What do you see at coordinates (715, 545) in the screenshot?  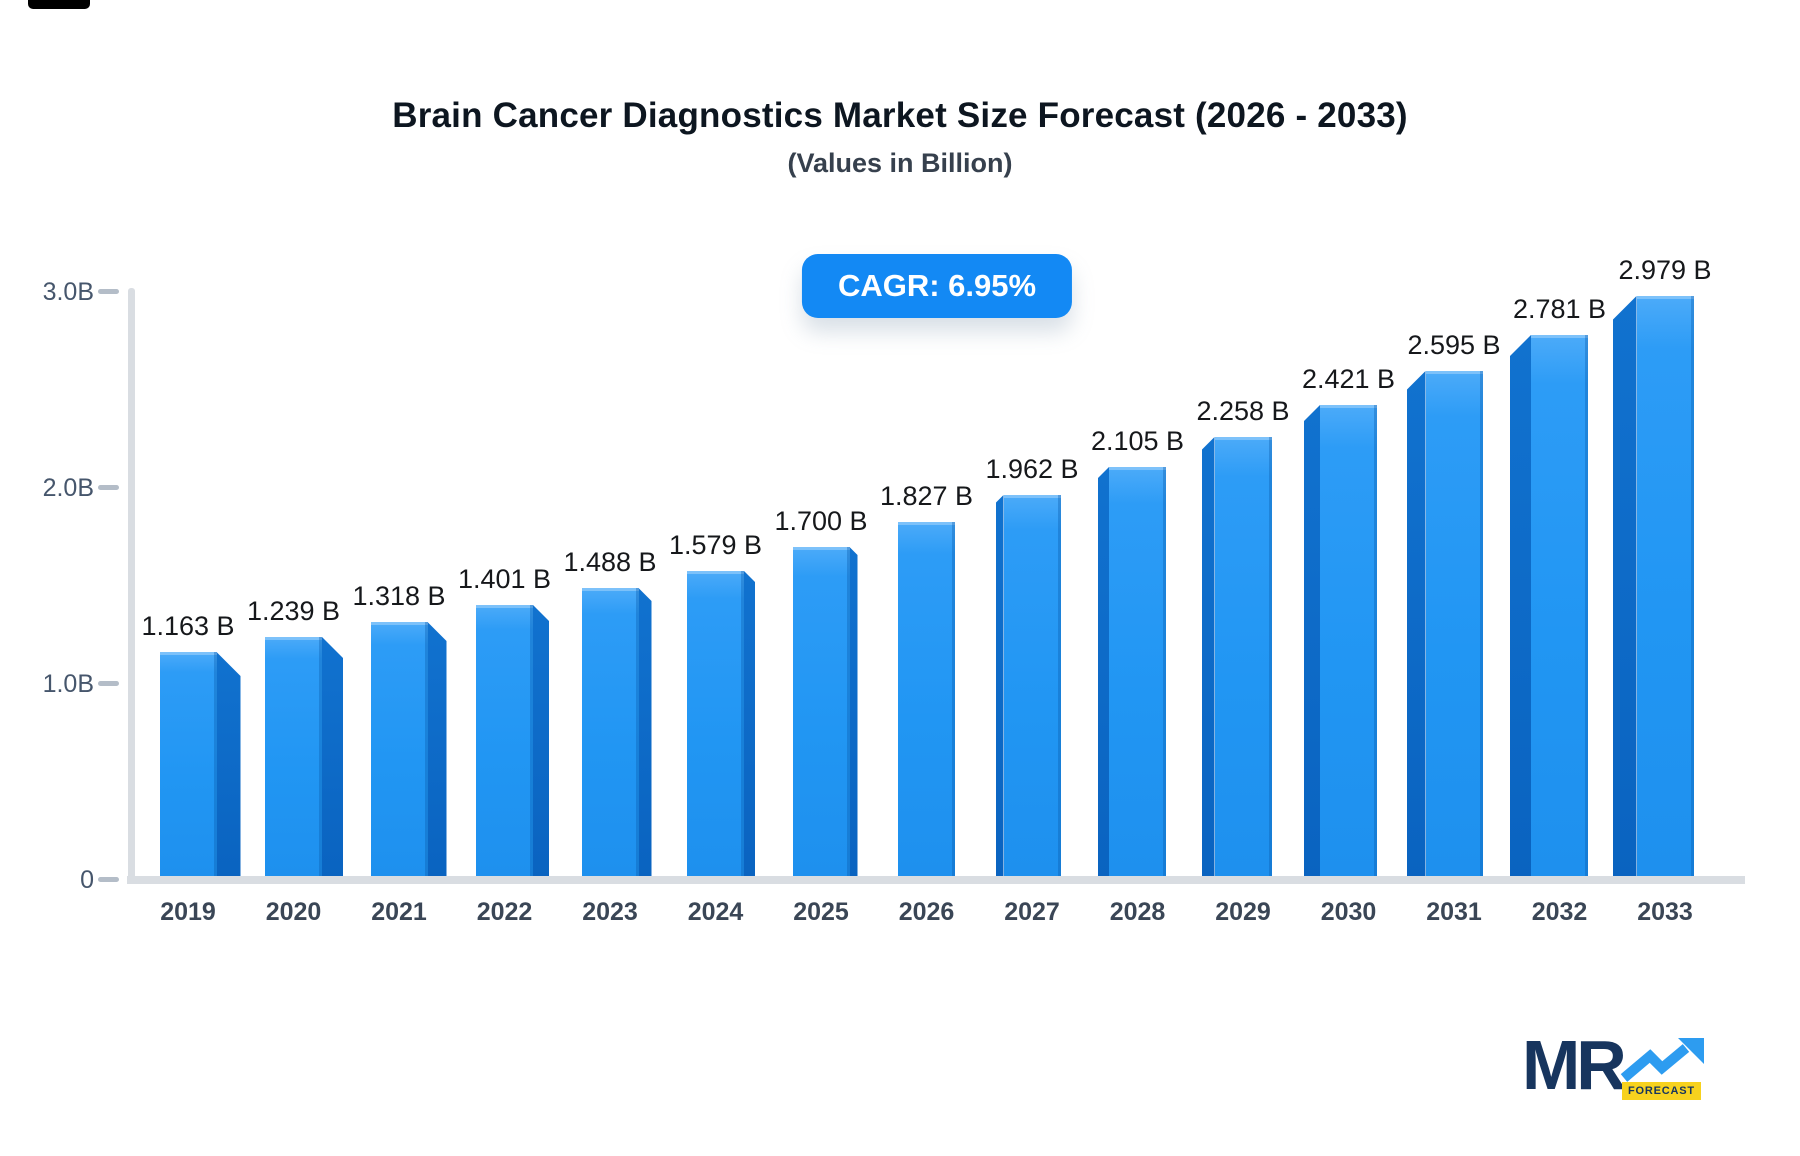 I see `bar-value-label: 1.579 B` at bounding box center [715, 545].